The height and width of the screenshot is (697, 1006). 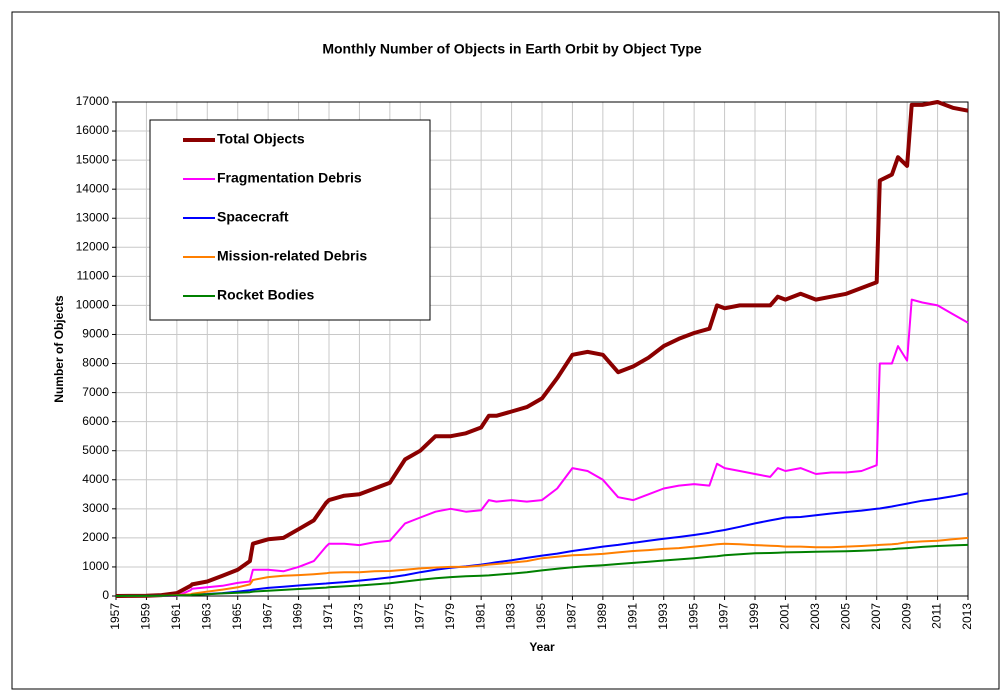 What do you see at coordinates (237, 616) in the screenshot?
I see `x-tick-label: 1965` at bounding box center [237, 616].